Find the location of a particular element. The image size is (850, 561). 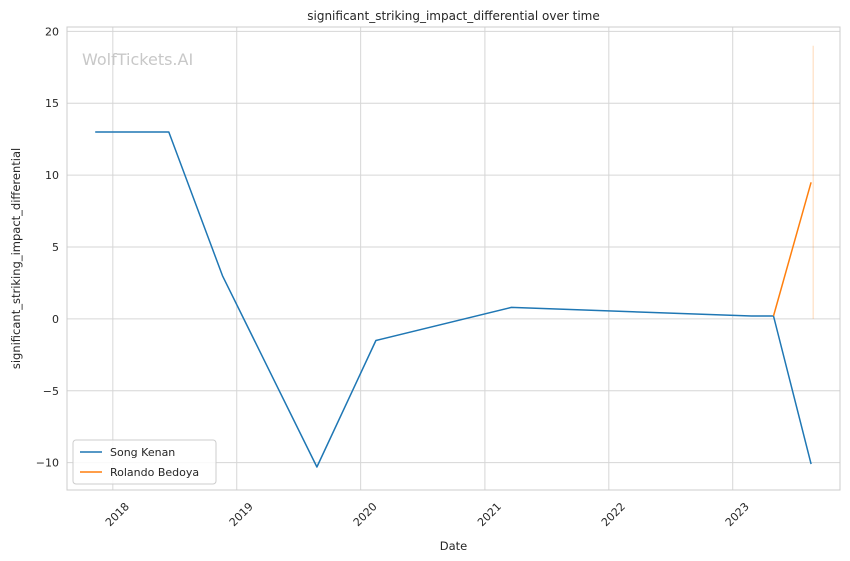

x-tick-label: 2022 is located at coordinates (613, 514).